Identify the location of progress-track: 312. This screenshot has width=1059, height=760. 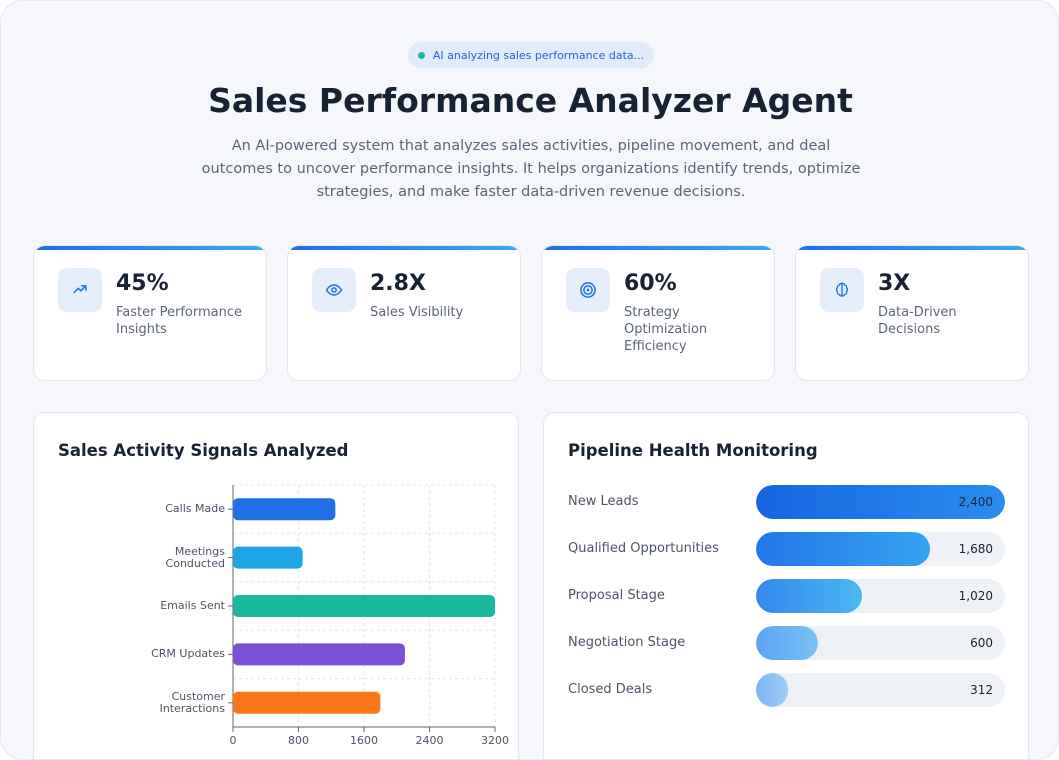
(880, 690).